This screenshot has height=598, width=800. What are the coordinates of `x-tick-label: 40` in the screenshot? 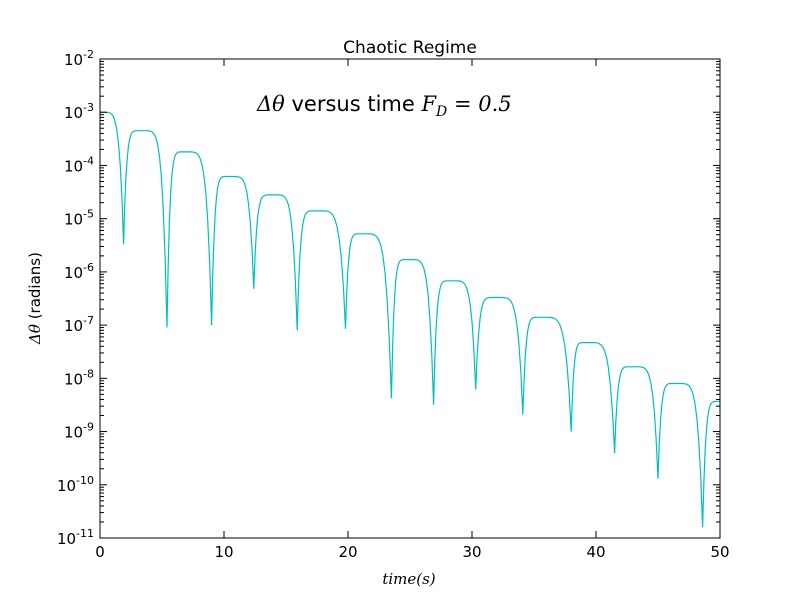 It's located at (595, 552).